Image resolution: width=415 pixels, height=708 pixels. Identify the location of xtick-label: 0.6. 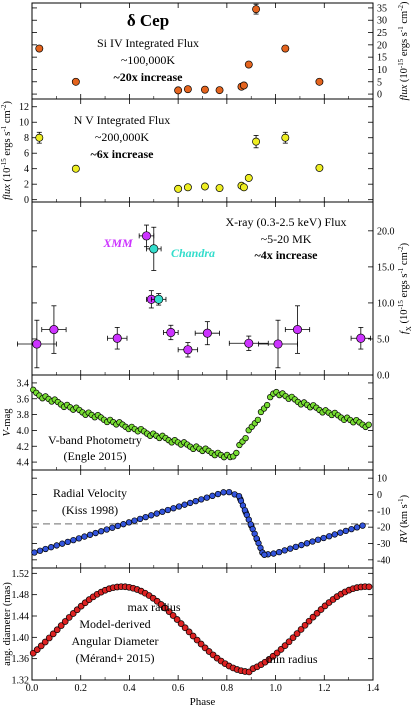
(178, 688).